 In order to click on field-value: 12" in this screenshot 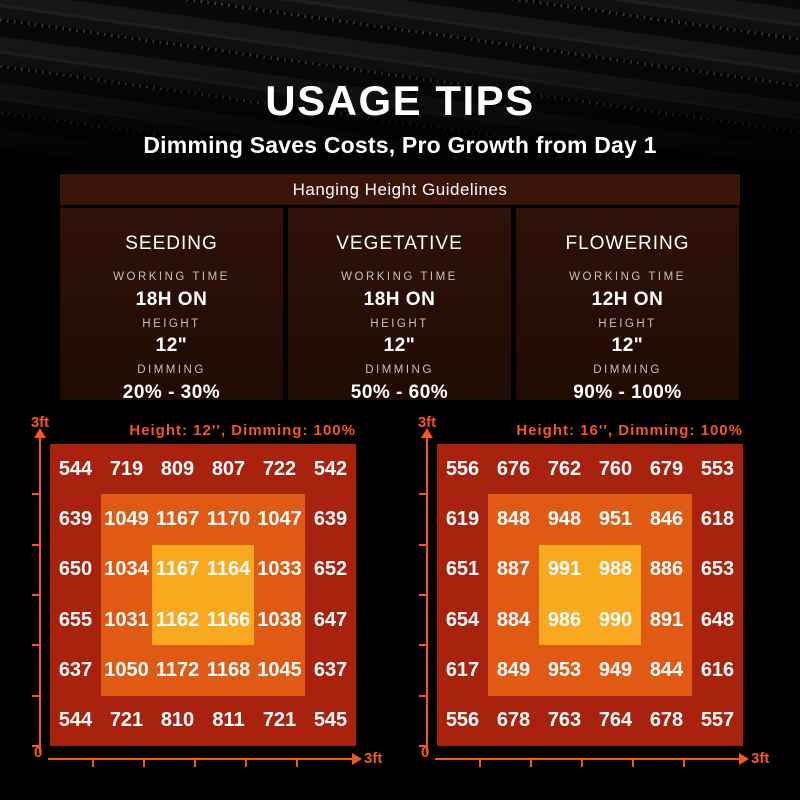, I will do `click(627, 345)`.